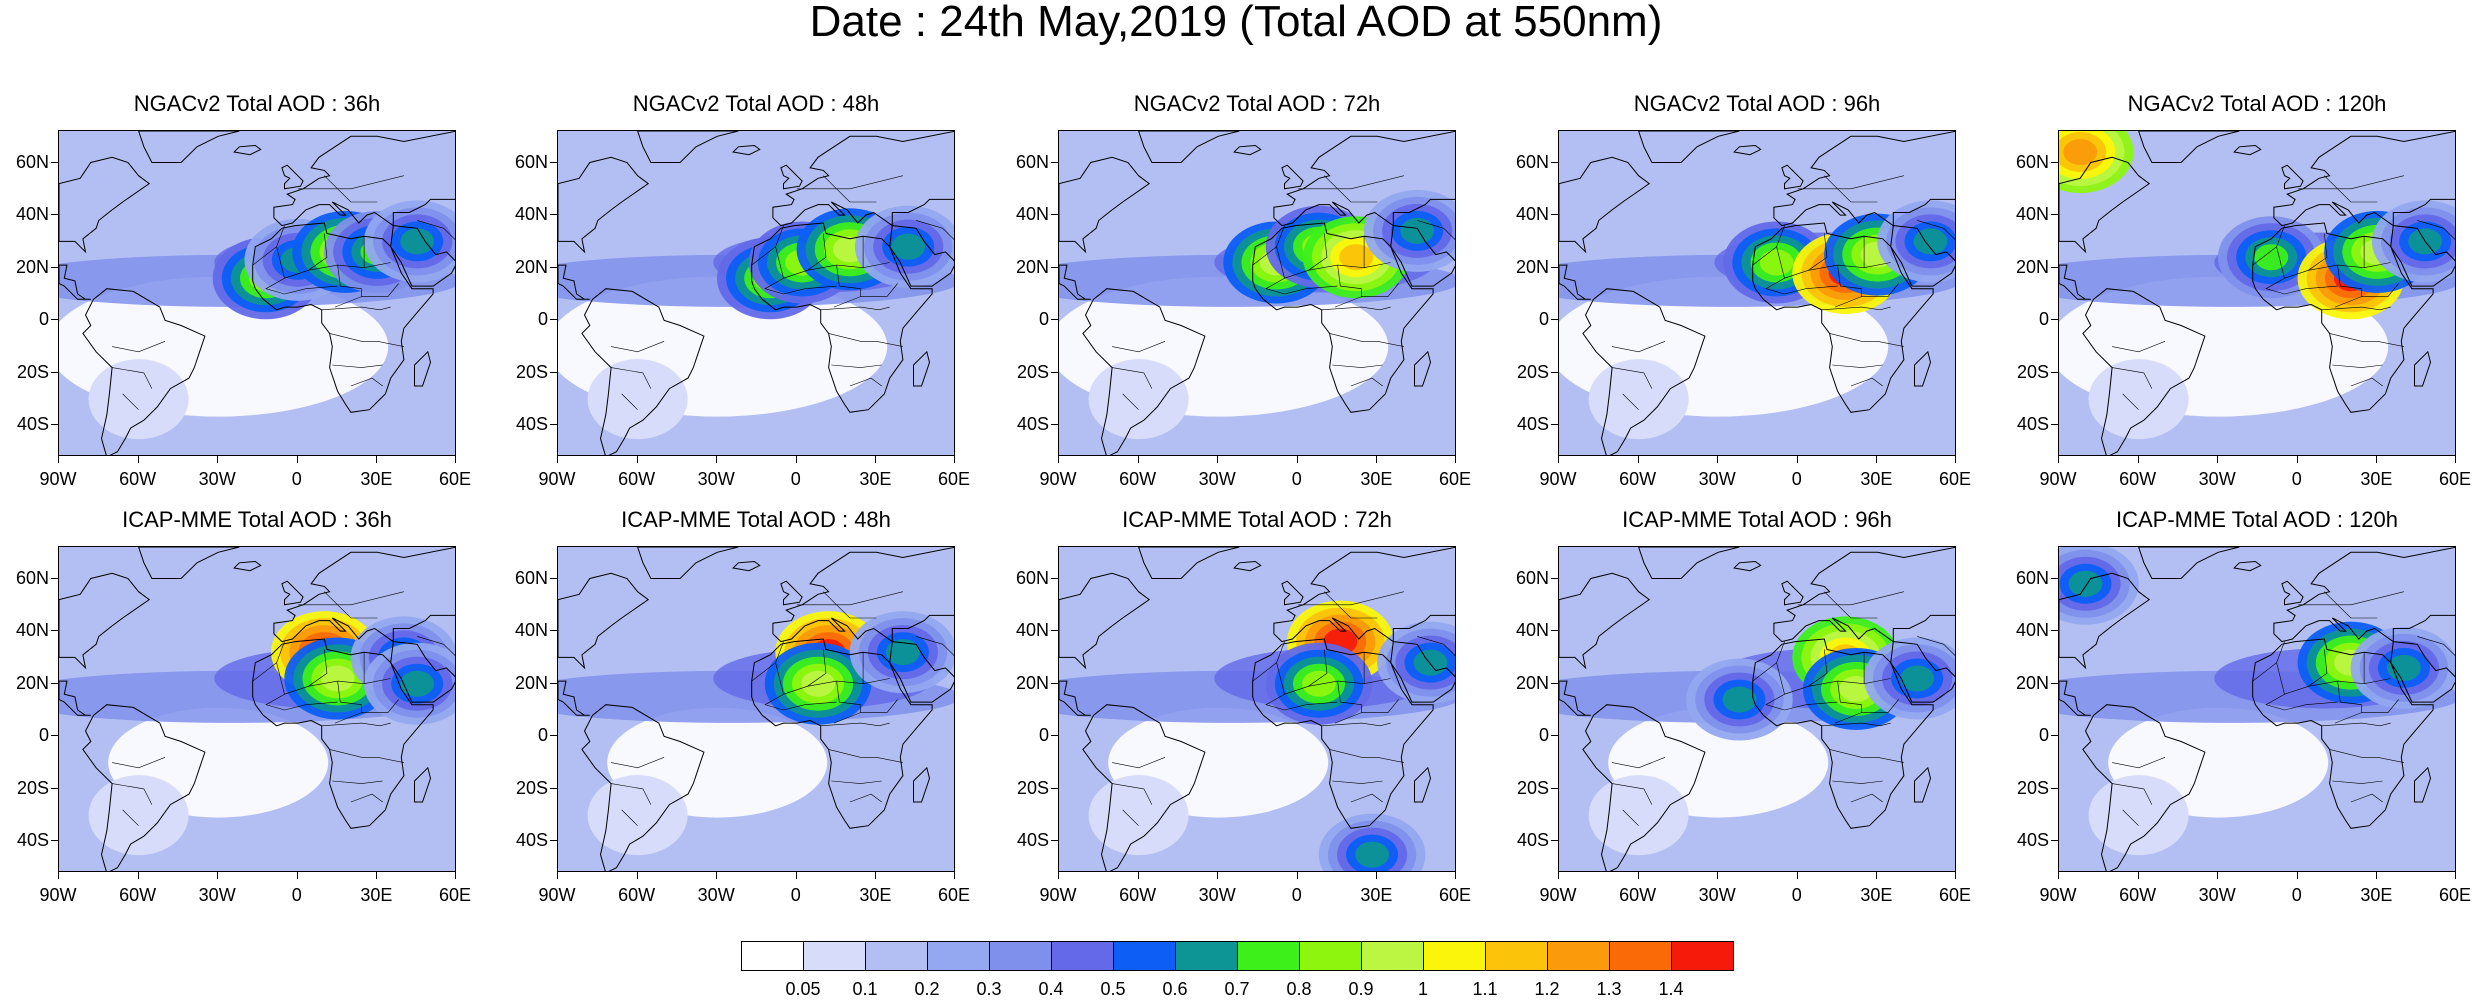 The height and width of the screenshot is (1000, 2472). Describe the element at coordinates (1757, 103) in the screenshot. I see `panel-title: NGACv2 Total AOD : 96h` at that location.